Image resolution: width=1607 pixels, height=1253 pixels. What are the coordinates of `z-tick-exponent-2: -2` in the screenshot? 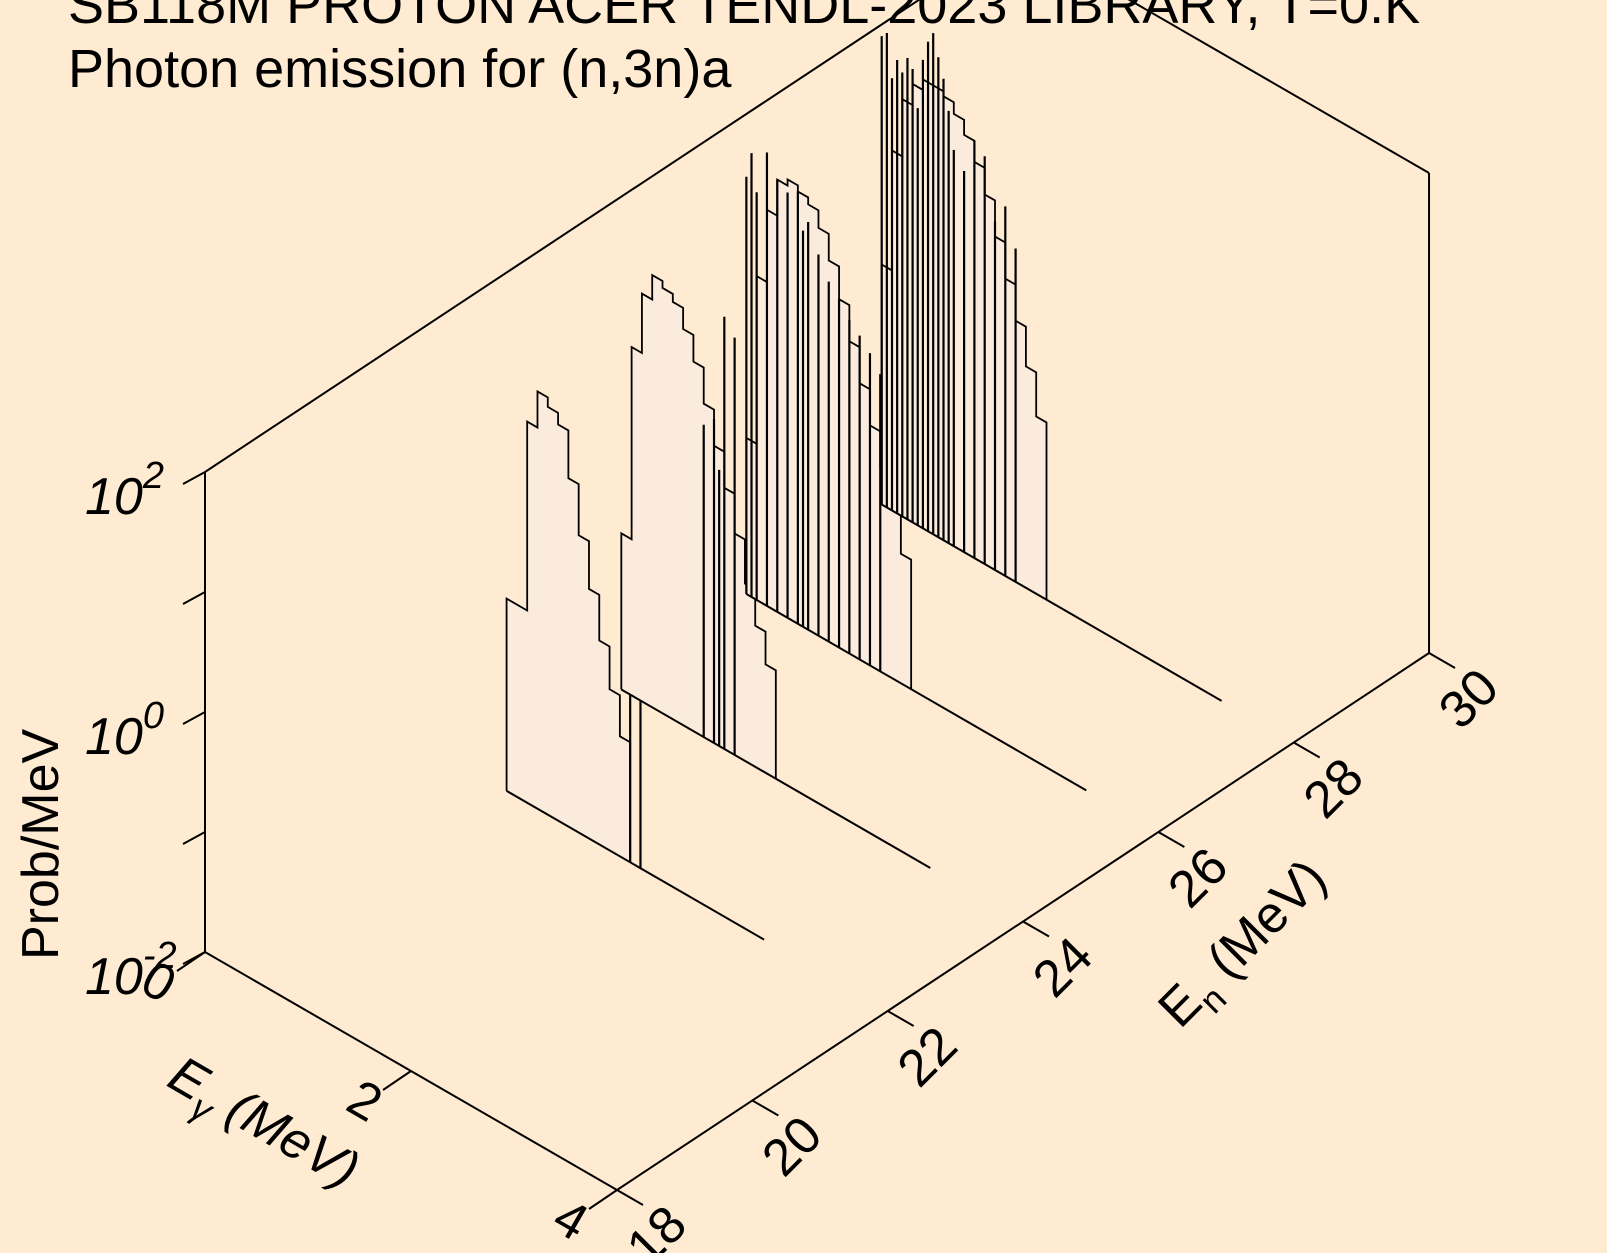 It's located at (160, 956).